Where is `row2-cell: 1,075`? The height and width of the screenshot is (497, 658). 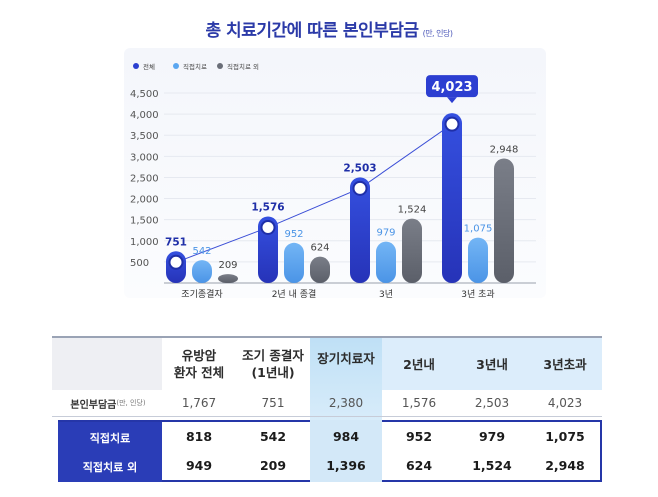
row2-cell: 1,075 is located at coordinates (565, 436).